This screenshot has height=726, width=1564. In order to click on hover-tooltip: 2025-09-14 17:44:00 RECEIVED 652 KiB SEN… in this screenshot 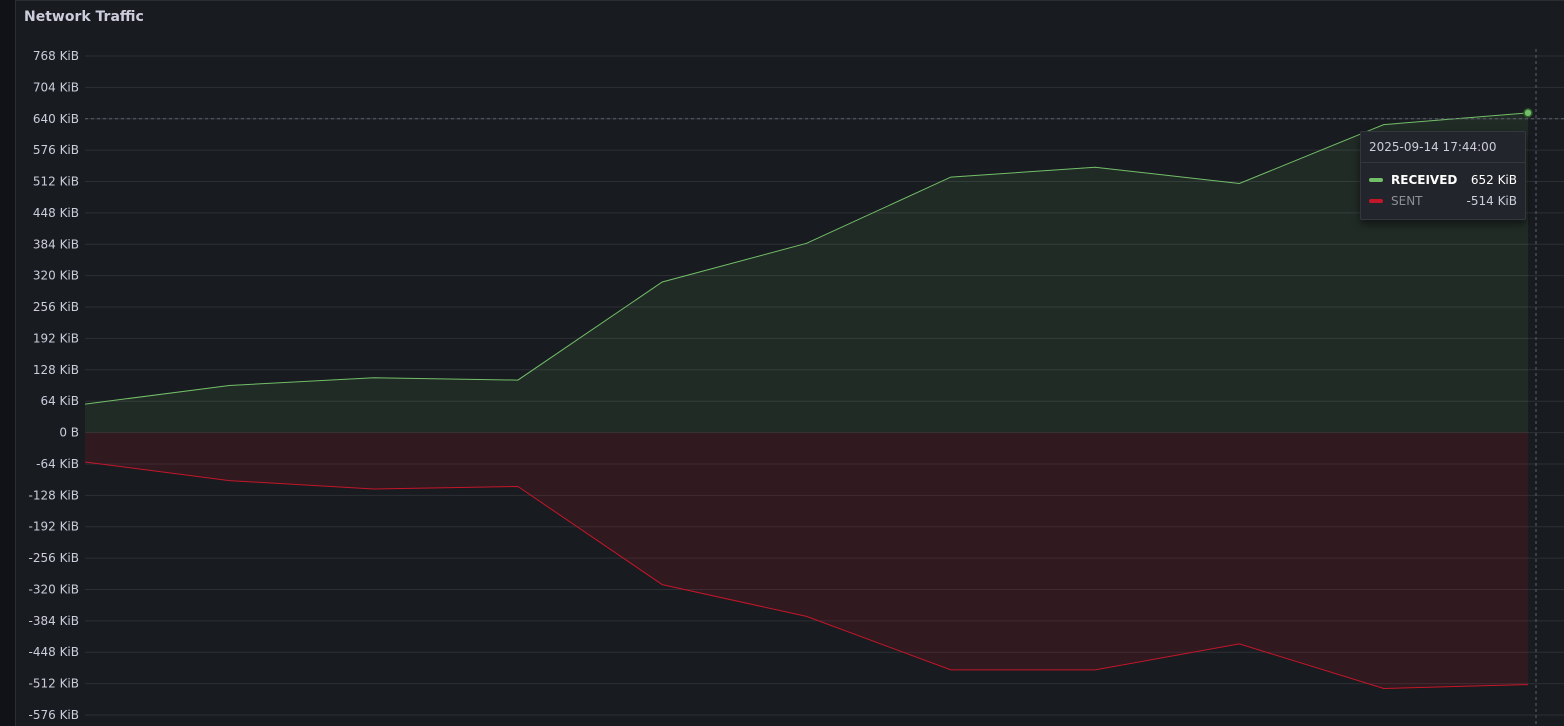, I will do `click(1443, 175)`.